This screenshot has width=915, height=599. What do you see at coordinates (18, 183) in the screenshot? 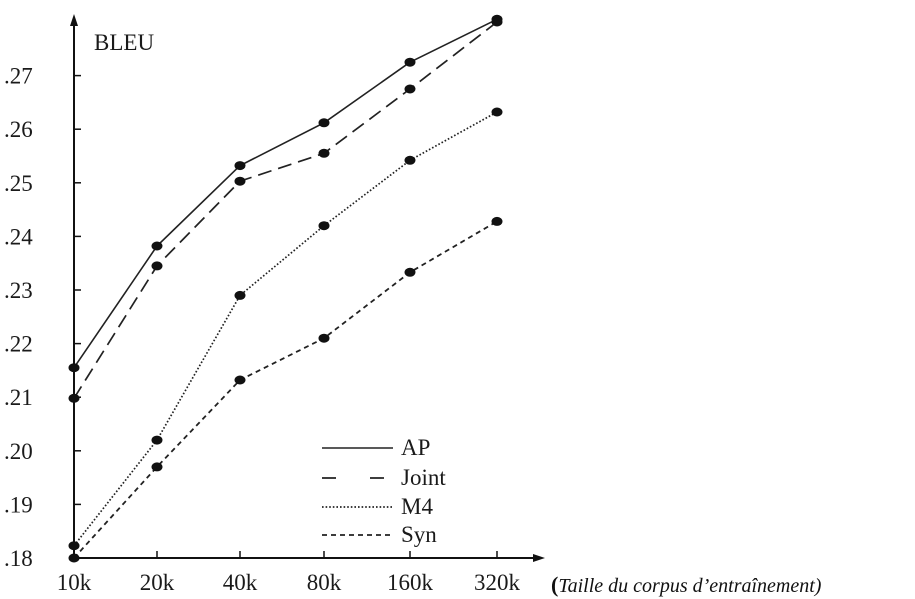
I see `y-tick-label: .25` at bounding box center [18, 183].